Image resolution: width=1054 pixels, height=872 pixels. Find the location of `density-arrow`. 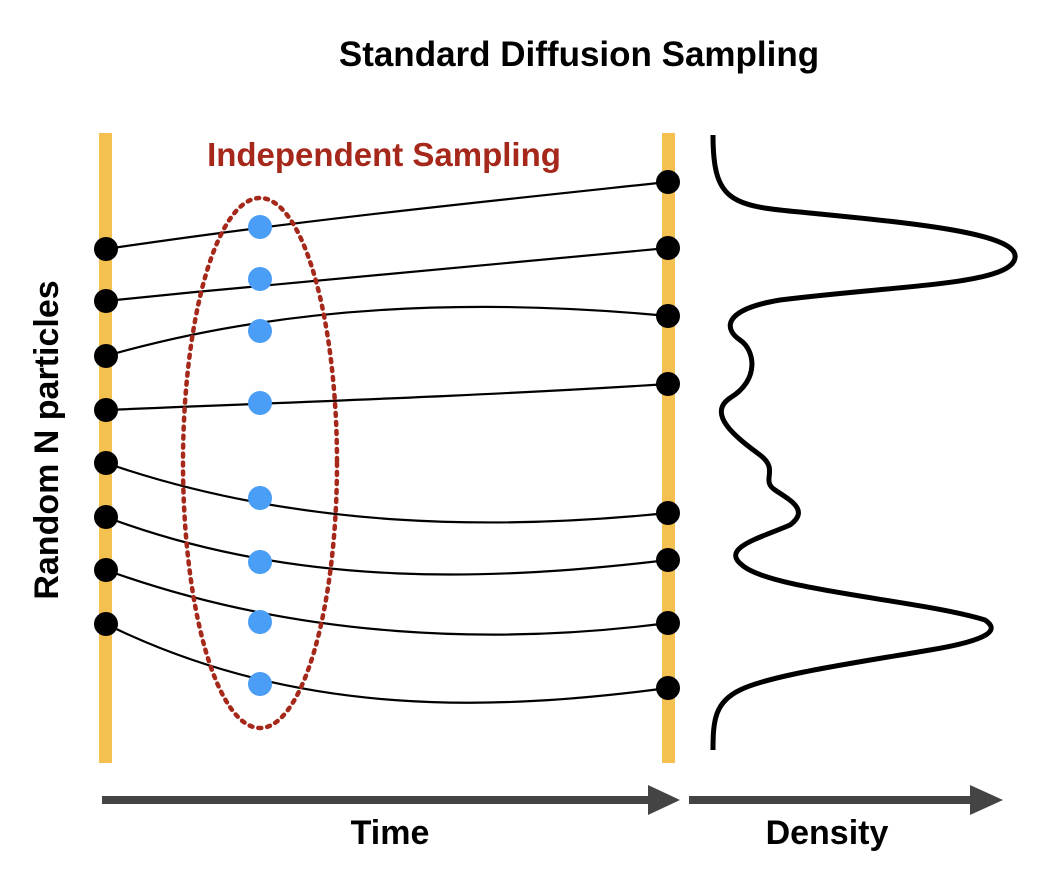

density-arrow is located at coordinates (846, 800).